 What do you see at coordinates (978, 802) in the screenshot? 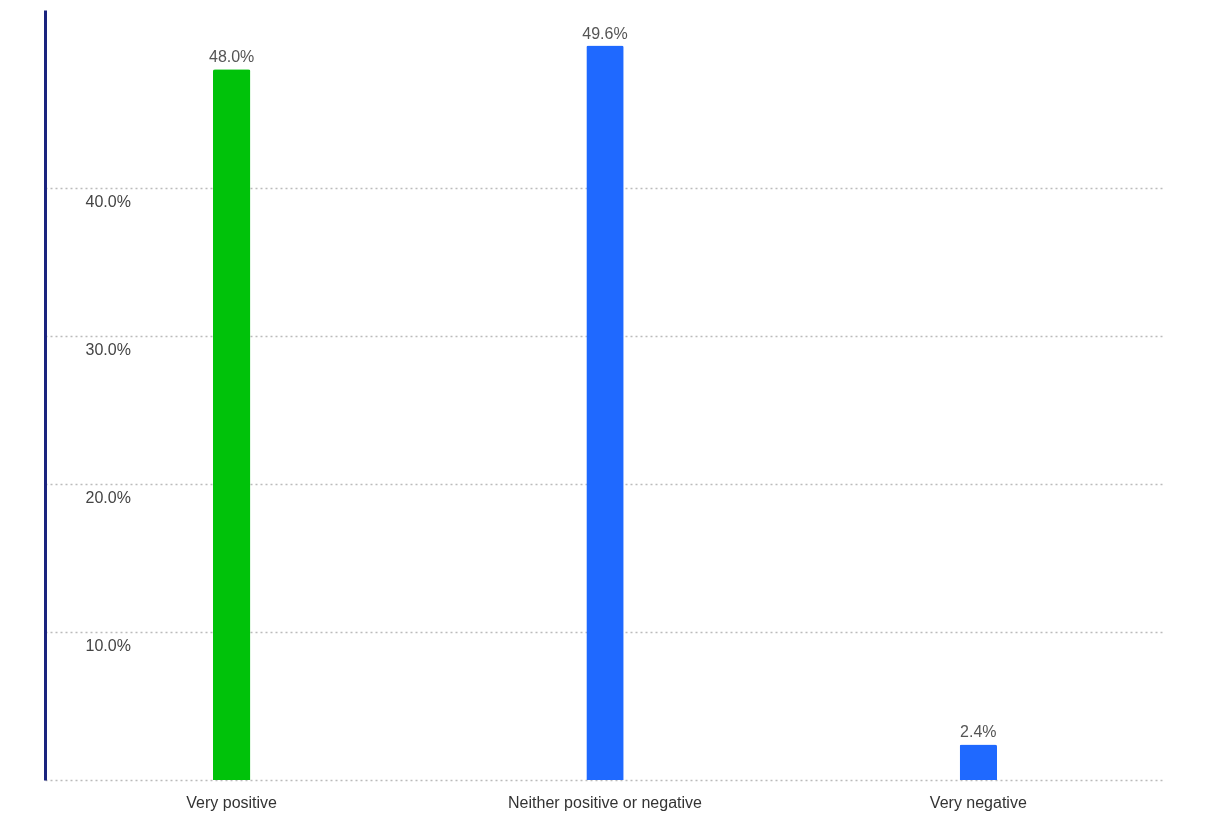
I see `x-tick-label: Very negative` at bounding box center [978, 802].